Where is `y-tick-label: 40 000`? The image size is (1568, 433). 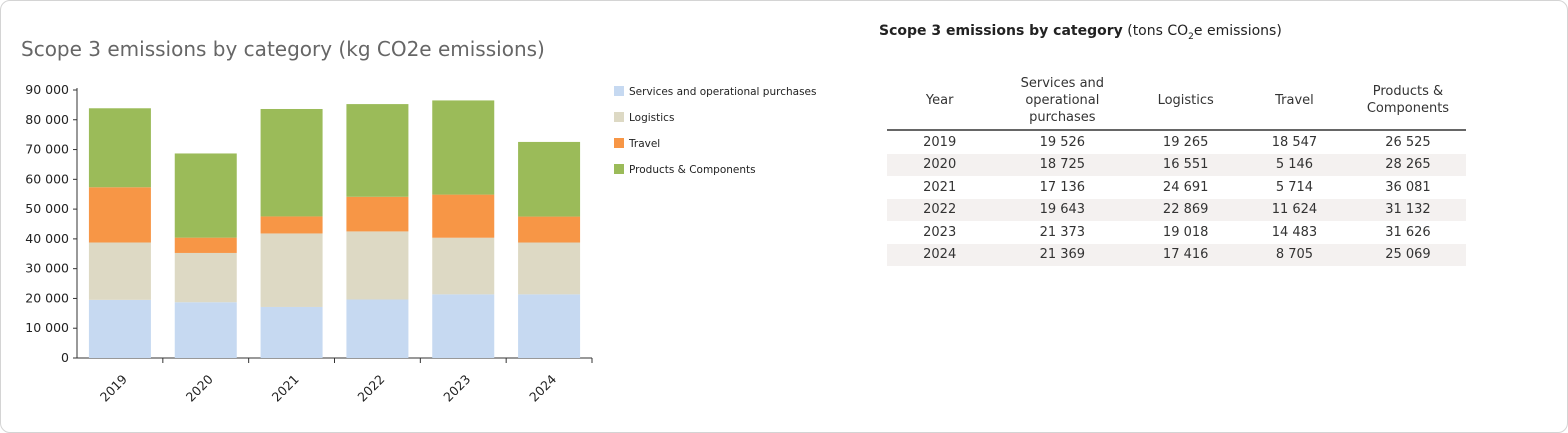 y-tick-label: 40 000 is located at coordinates (47, 238).